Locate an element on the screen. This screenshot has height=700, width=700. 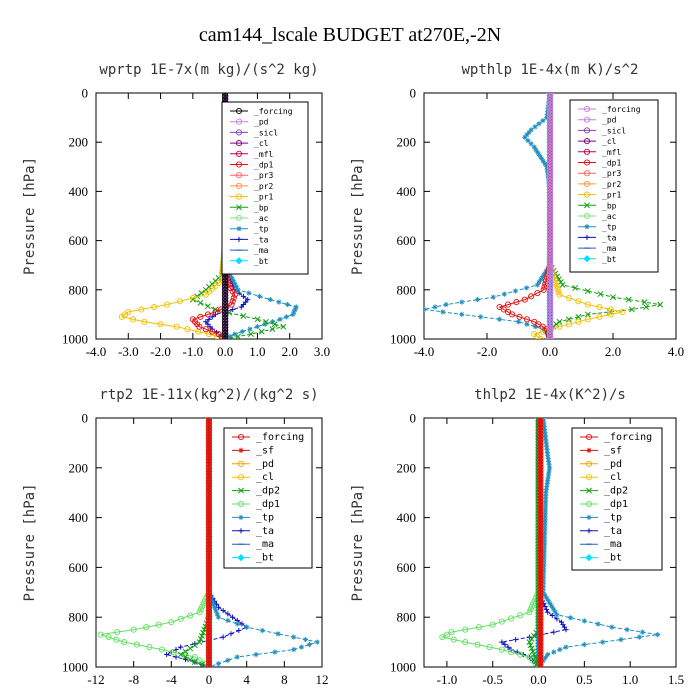
series-line is located at coordinates (533, 542).